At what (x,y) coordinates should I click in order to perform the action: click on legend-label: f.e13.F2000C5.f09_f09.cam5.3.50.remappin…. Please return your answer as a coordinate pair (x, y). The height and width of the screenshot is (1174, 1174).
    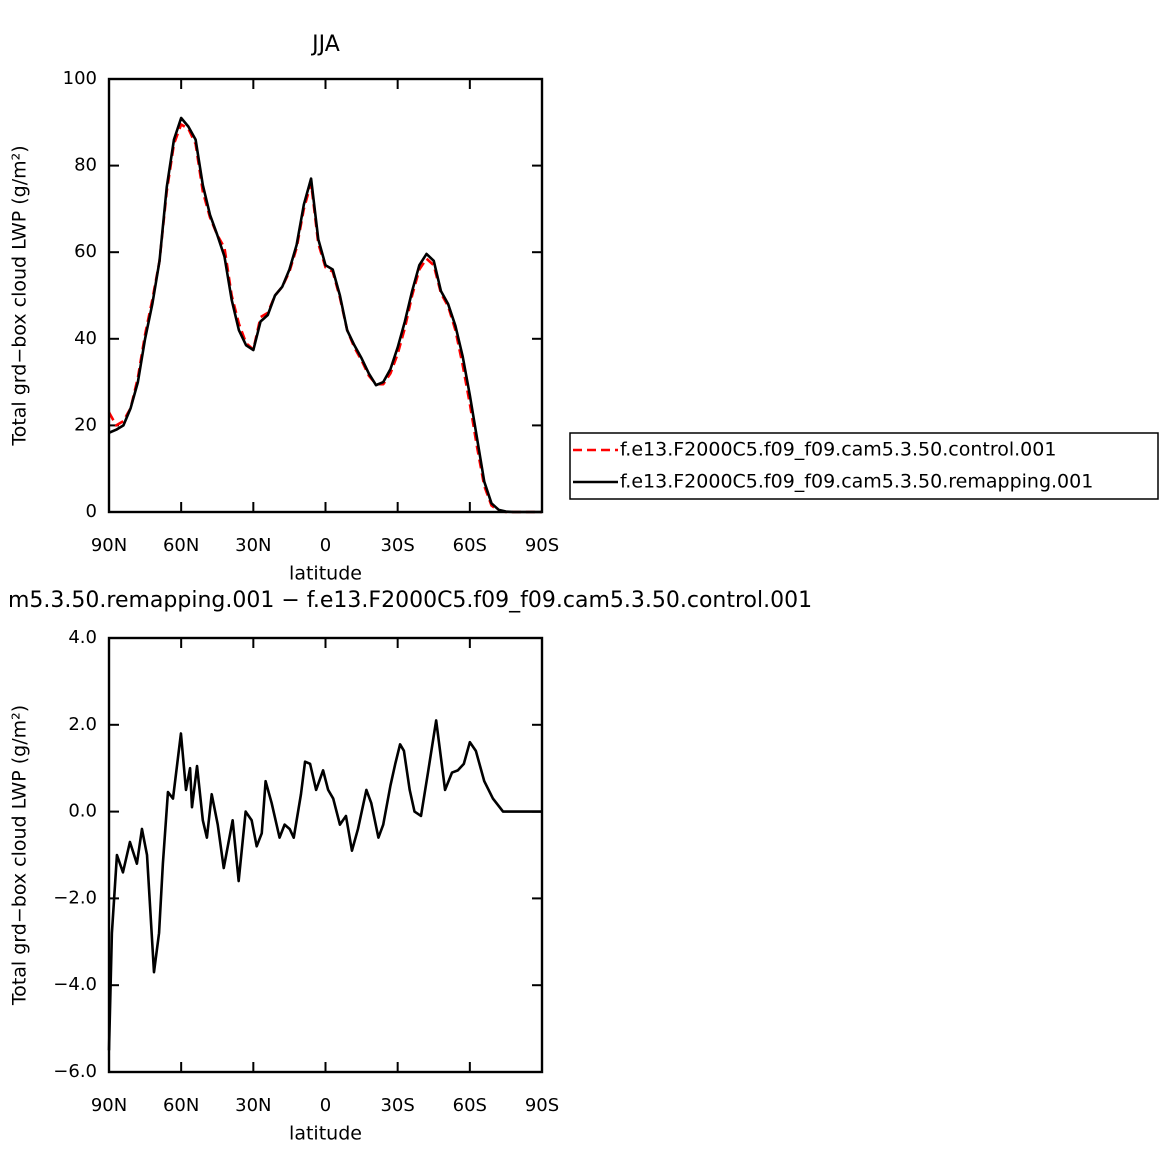
    Looking at the image, I should click on (856, 482).